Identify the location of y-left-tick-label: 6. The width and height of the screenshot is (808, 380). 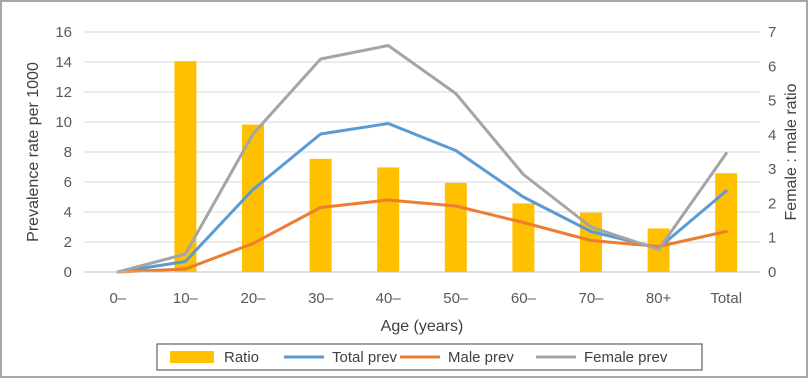
(68, 182).